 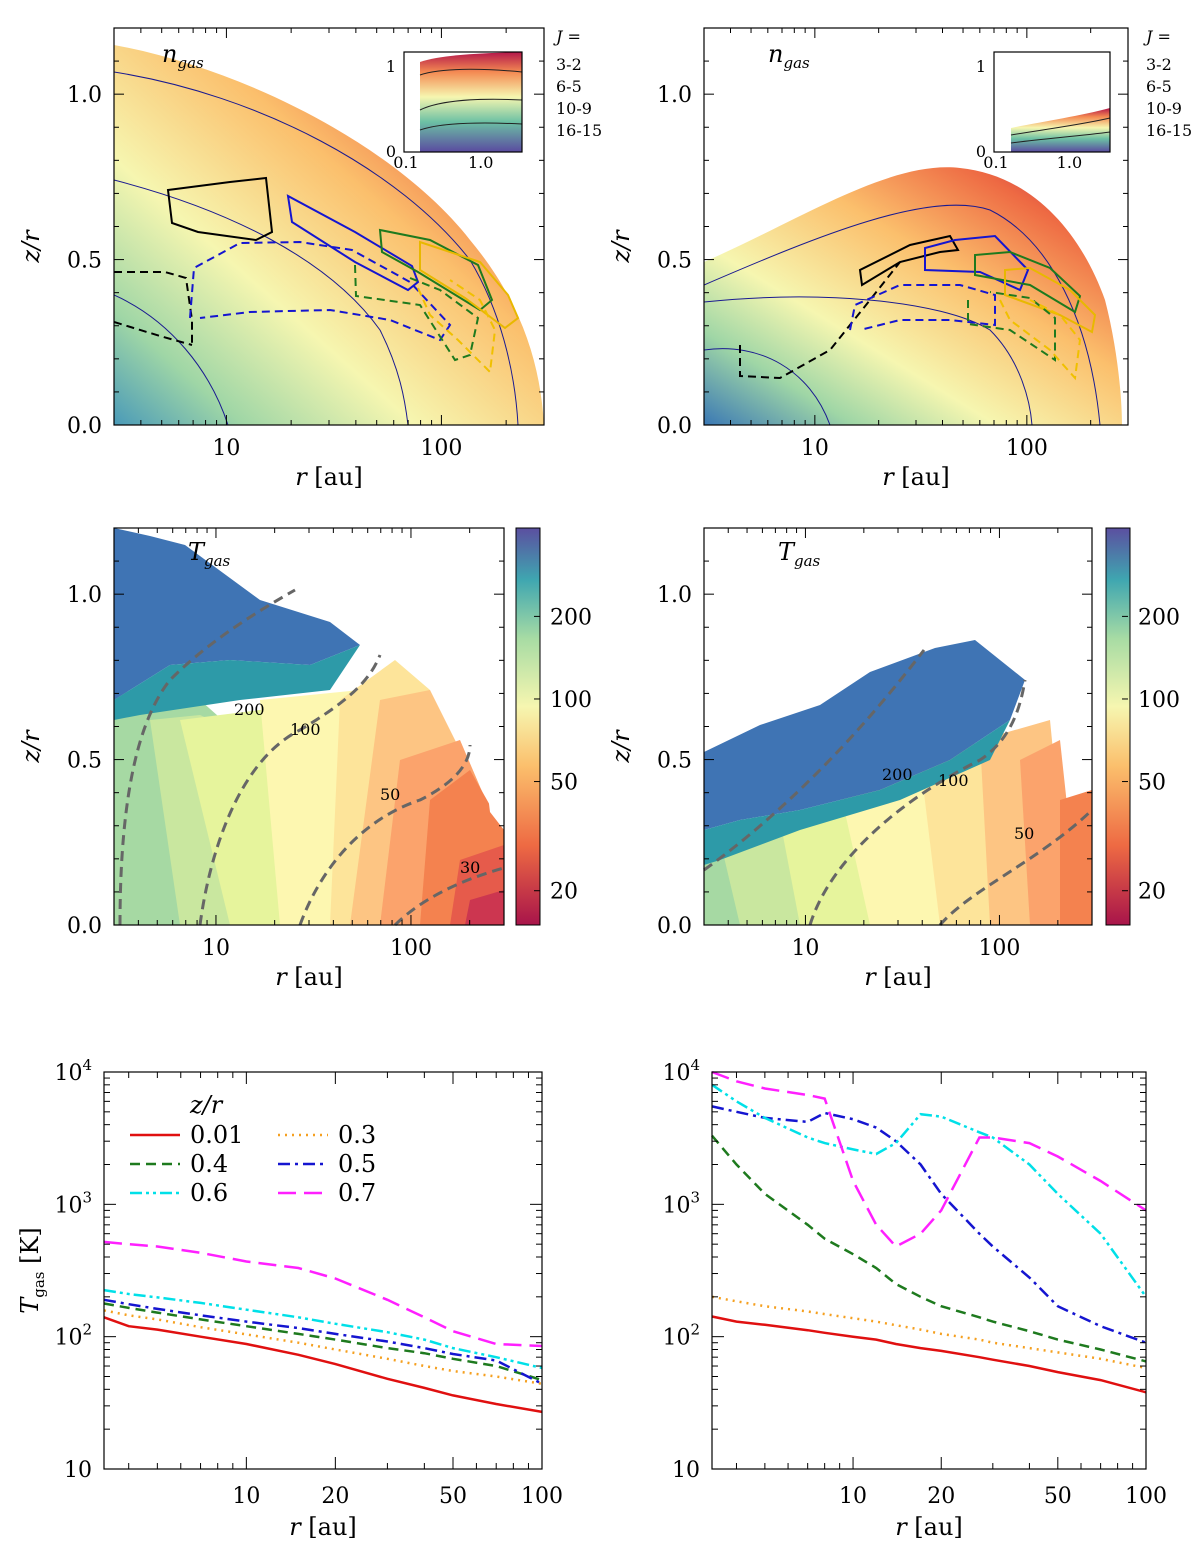 I want to click on legend-item-label: 3-2, so click(x=569, y=64).